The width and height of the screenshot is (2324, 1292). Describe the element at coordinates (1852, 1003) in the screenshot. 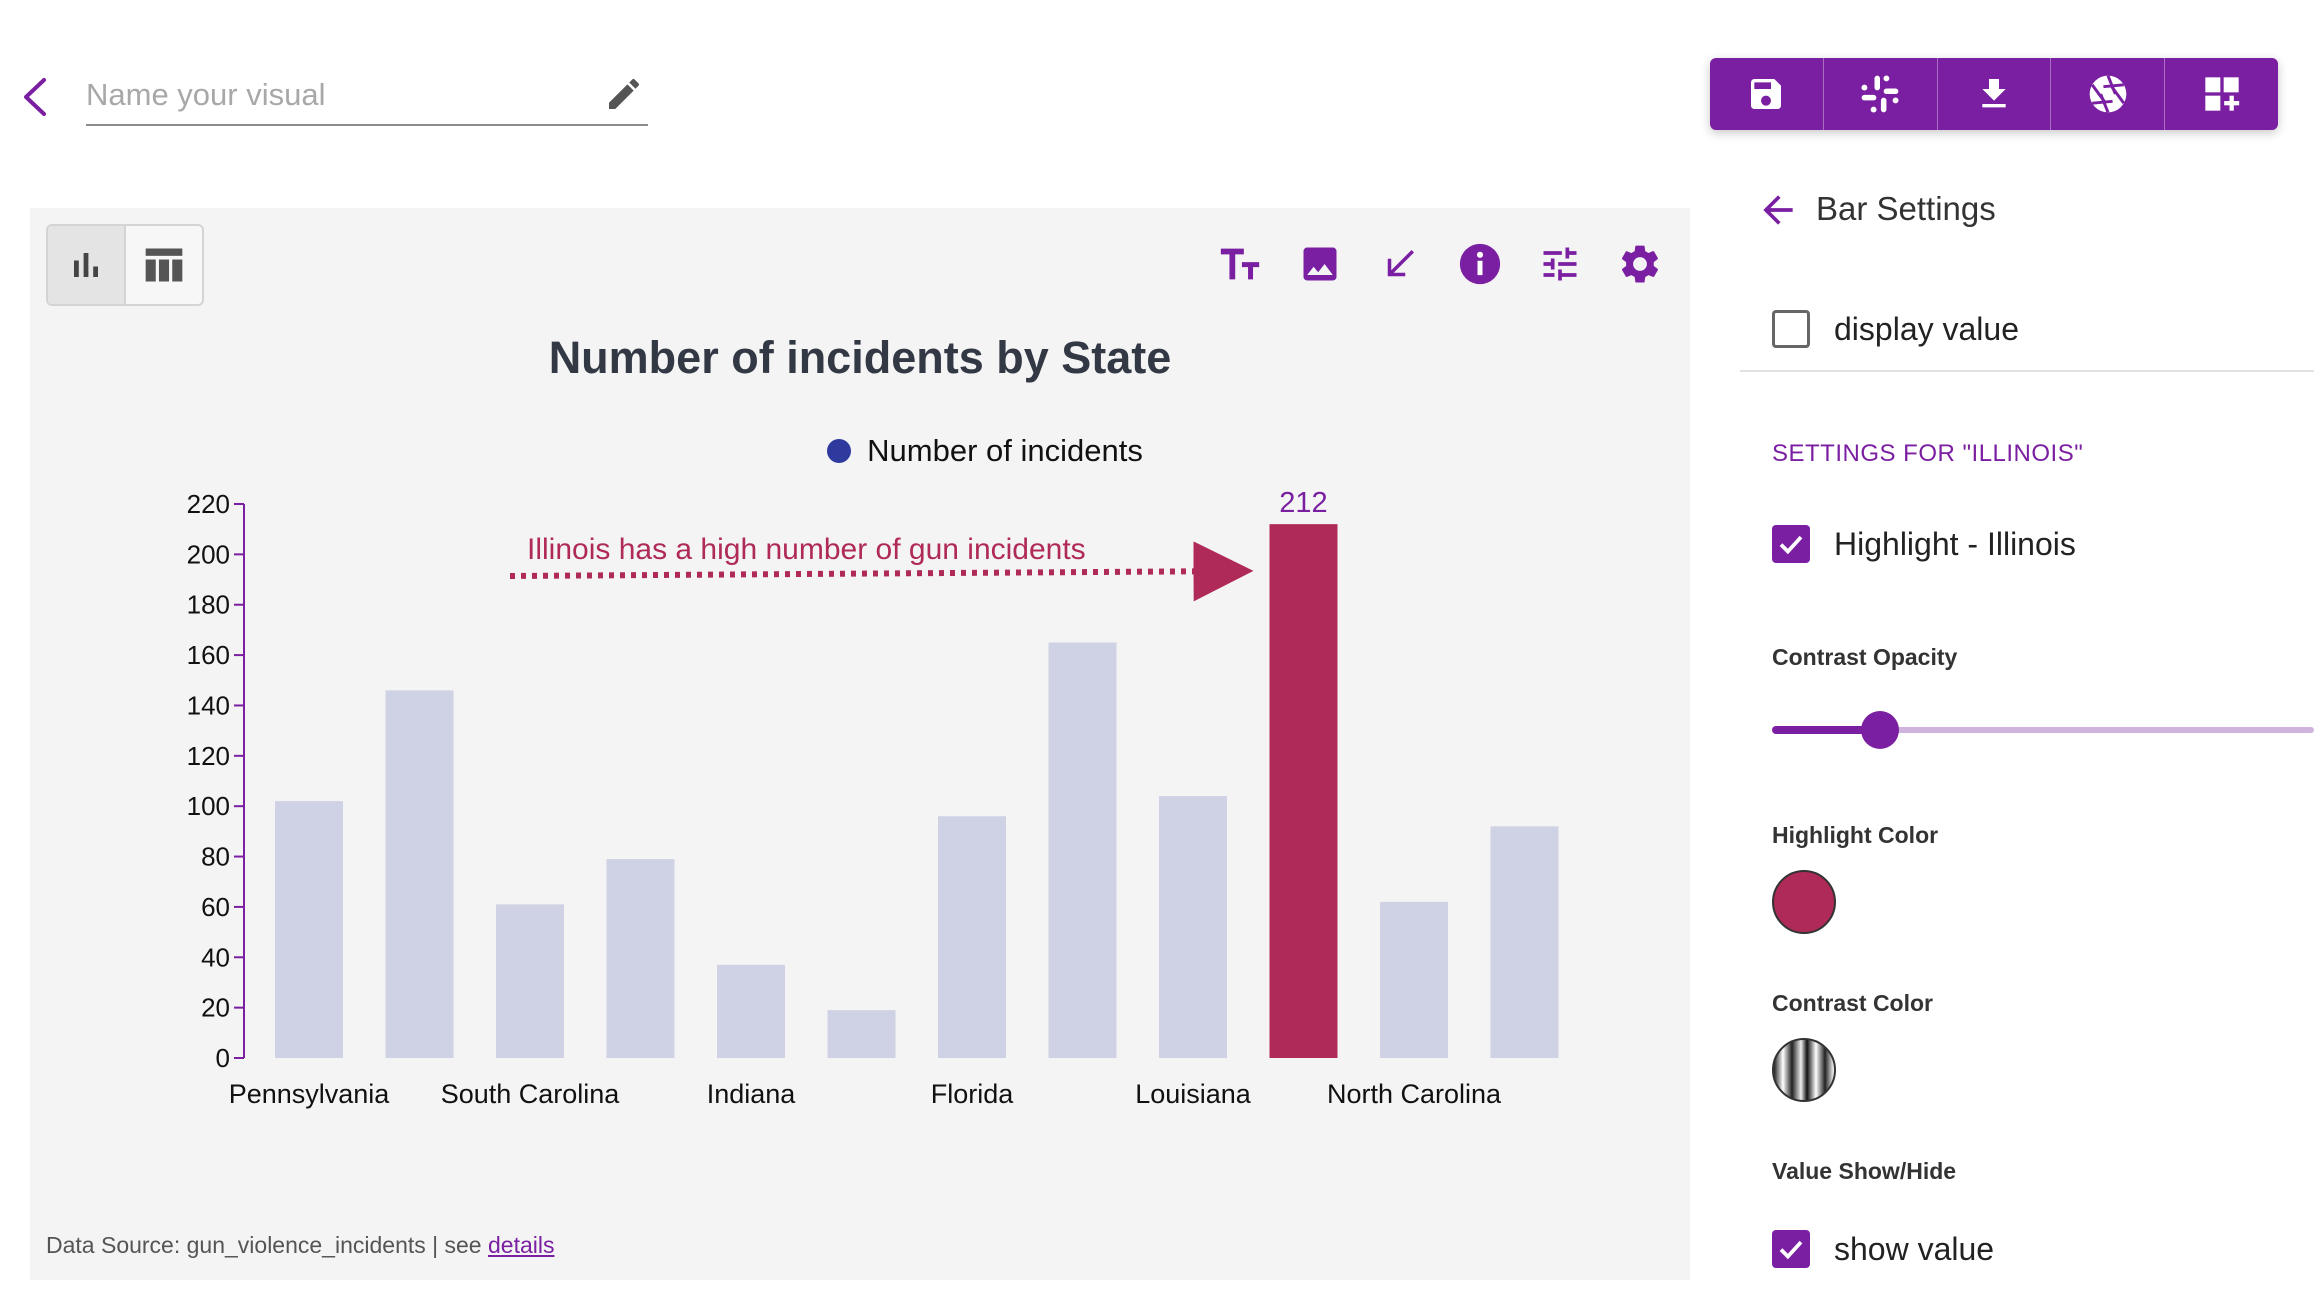

I see `contrast-color-label: Contrast Color` at that location.